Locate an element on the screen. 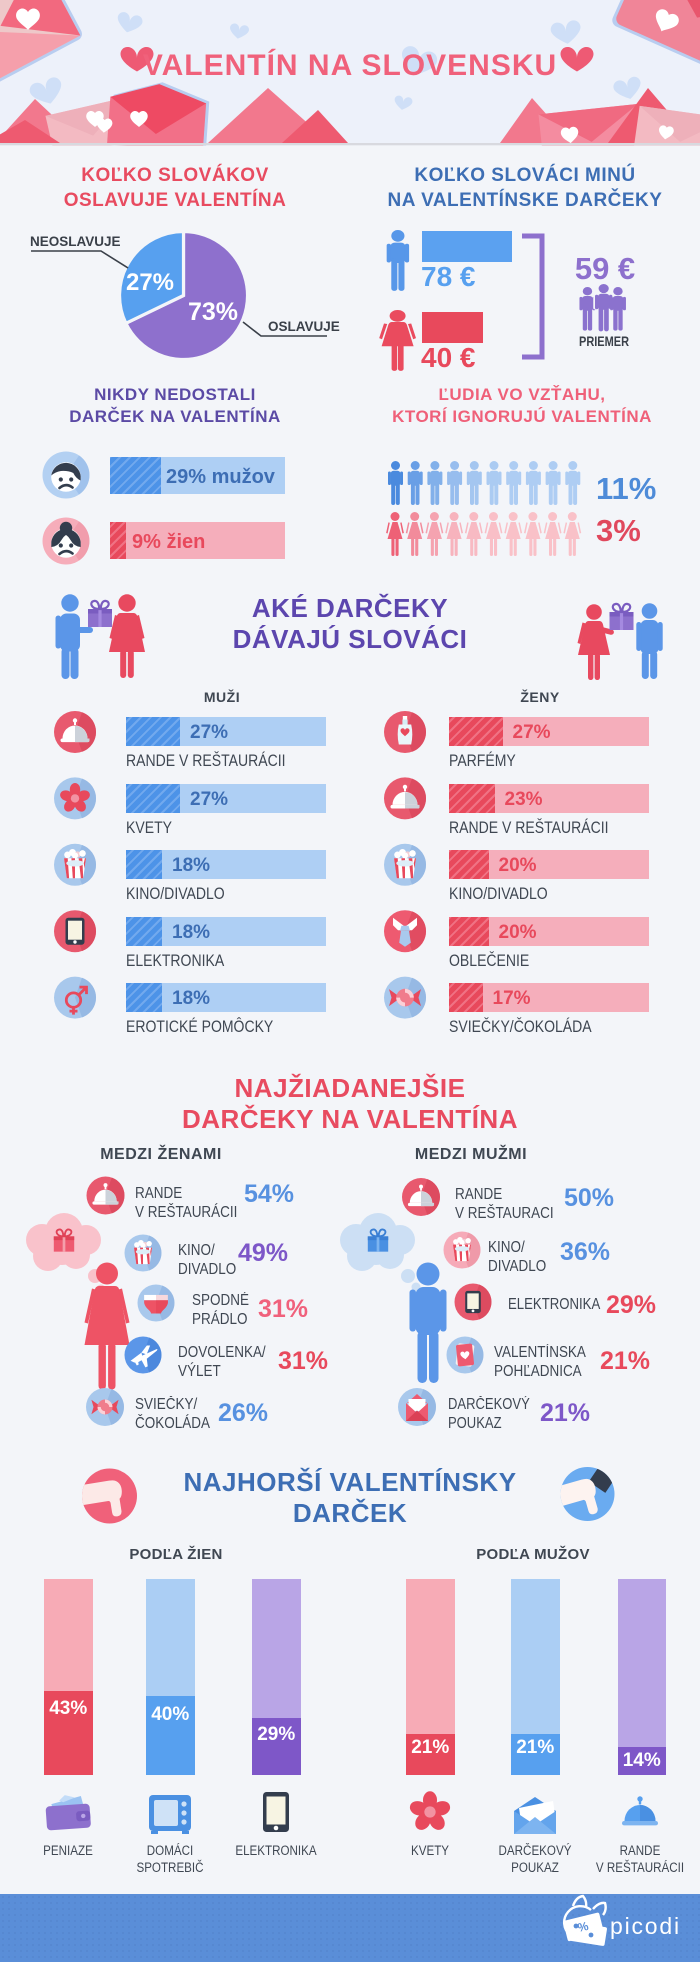 This screenshot has height=1962, width=700. svg-text: picodi is located at coordinates (645, 1926).